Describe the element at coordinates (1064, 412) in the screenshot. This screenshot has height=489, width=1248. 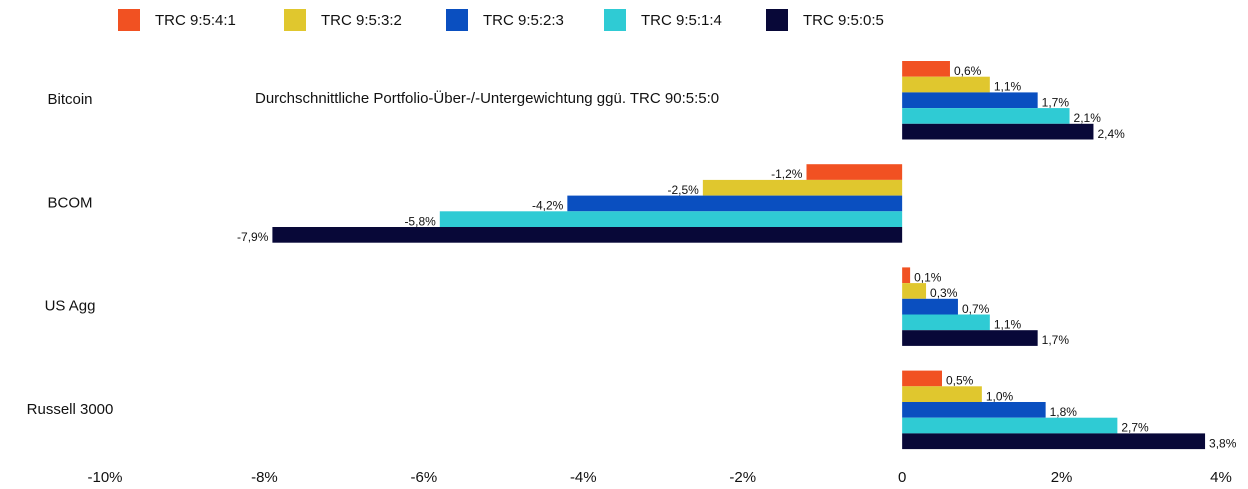
I see `value-label: 1,8%` at that location.